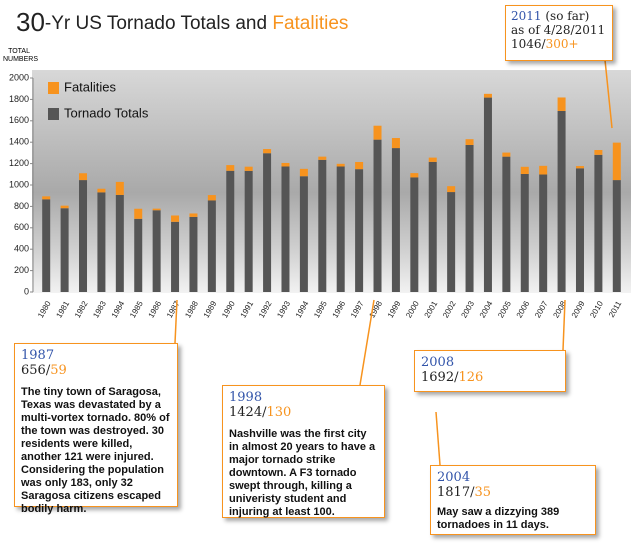 This screenshot has width=631, height=551. I want to click on x-tick-label: 2001, so click(431, 309).